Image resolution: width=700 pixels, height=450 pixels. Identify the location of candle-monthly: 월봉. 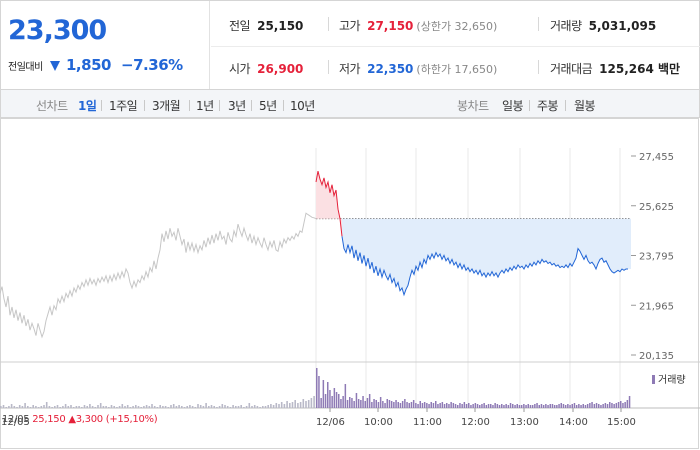
(585, 106).